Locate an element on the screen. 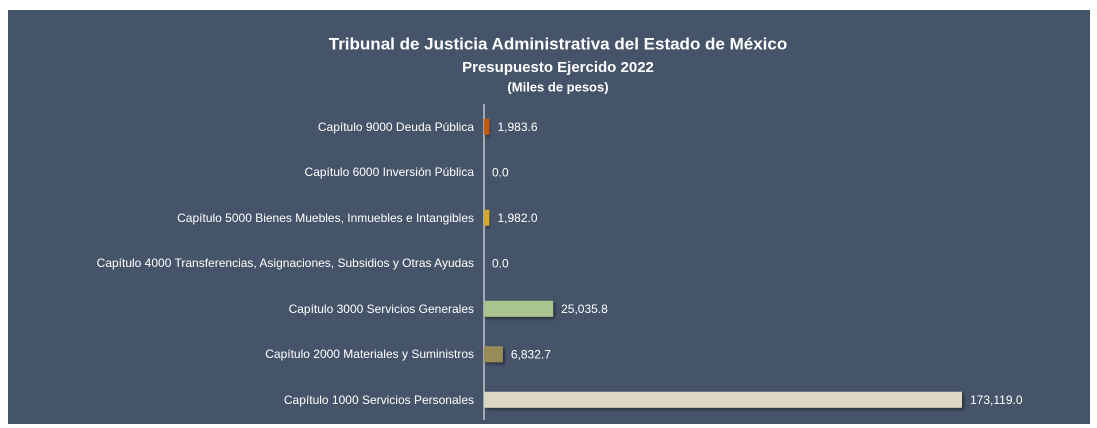 The image size is (1097, 428). category-label: Capítulo 6000 Inversión Pública is located at coordinates (242, 172).